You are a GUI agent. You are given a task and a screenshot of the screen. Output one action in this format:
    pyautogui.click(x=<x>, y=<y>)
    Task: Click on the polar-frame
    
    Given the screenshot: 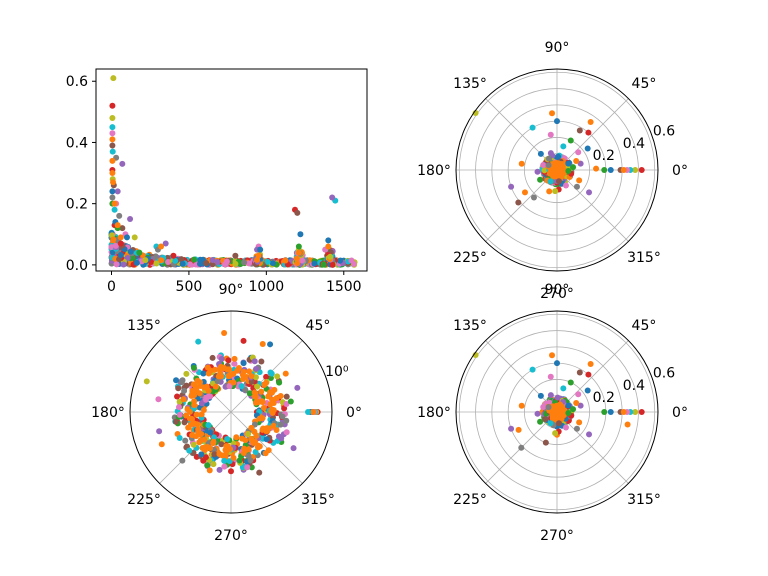 What is the action you would take?
    pyautogui.click(x=231, y=412)
    